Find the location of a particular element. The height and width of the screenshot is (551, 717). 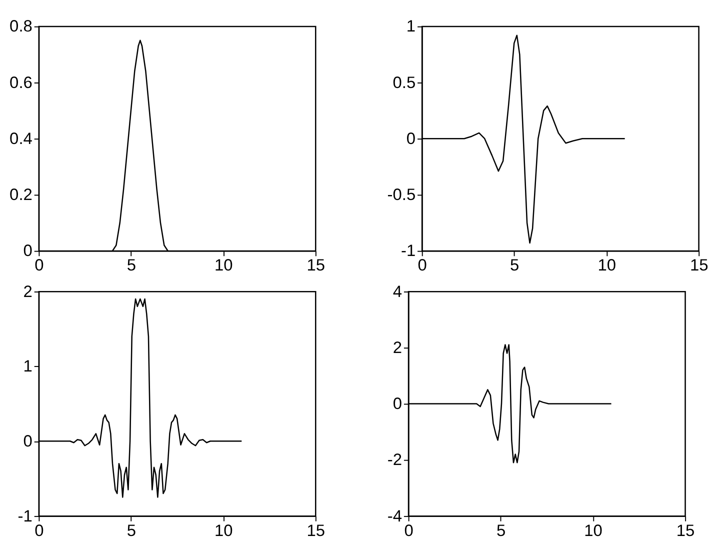

y-tick-label: 0.2 is located at coordinates (21, 195).